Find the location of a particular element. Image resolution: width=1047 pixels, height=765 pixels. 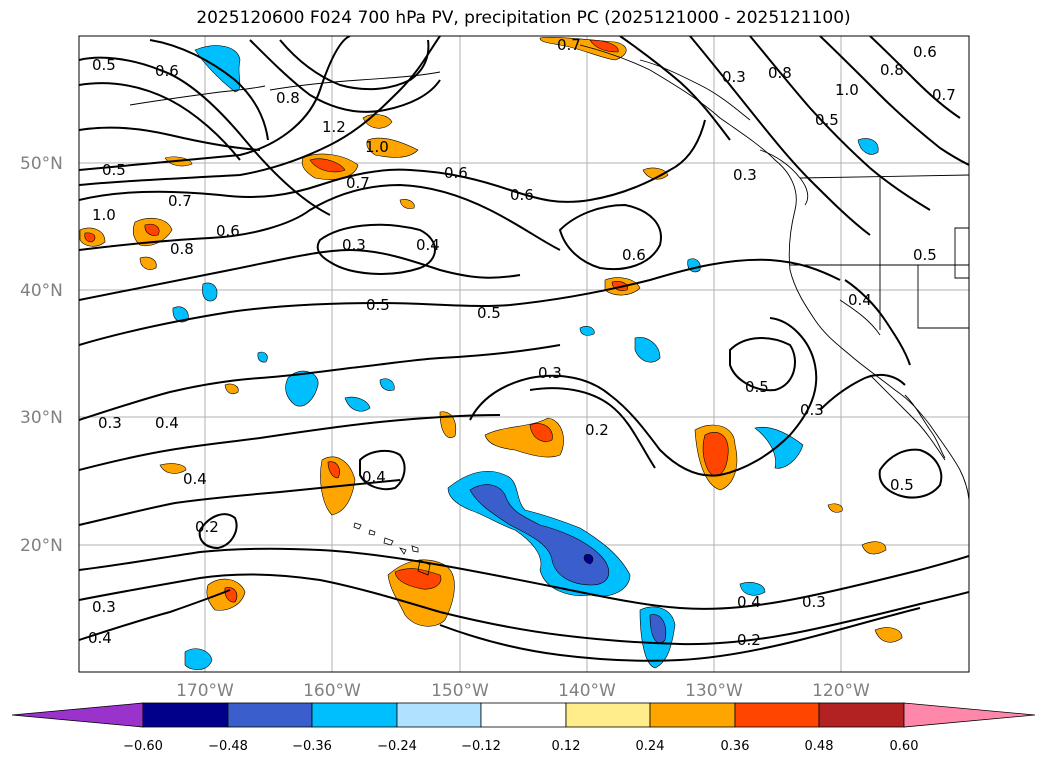

svg-text: 0.24 is located at coordinates (650, 746).